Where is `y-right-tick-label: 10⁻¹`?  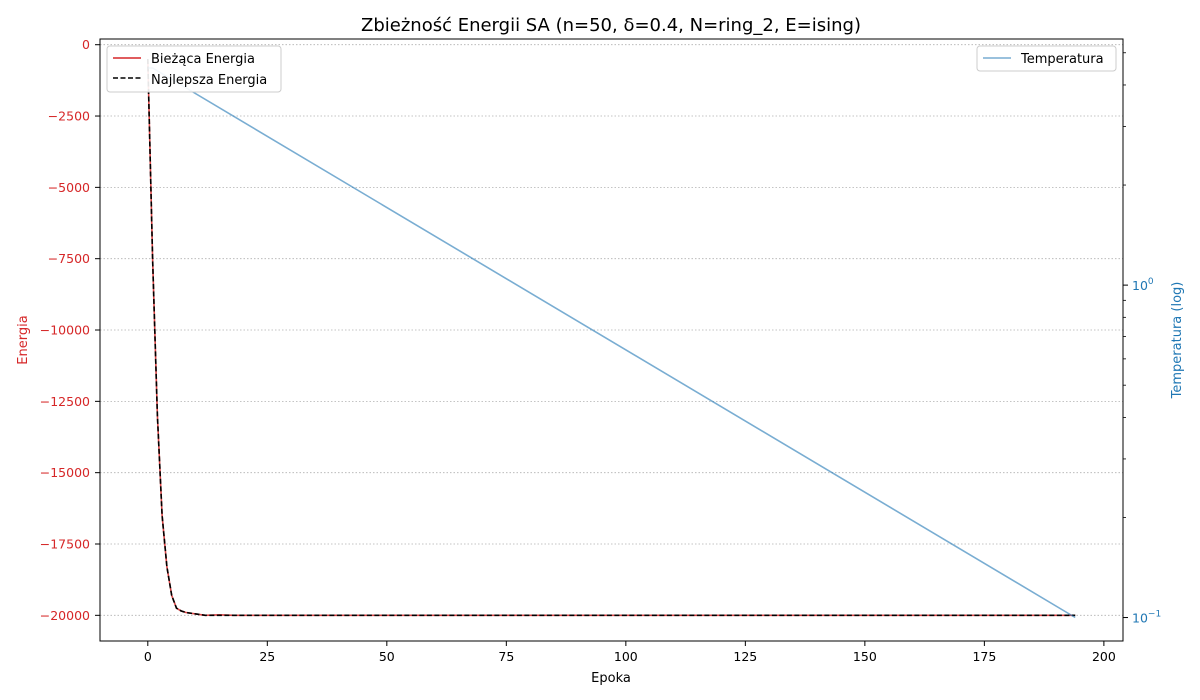 y-right-tick-label: 10⁻¹ is located at coordinates (1146, 618).